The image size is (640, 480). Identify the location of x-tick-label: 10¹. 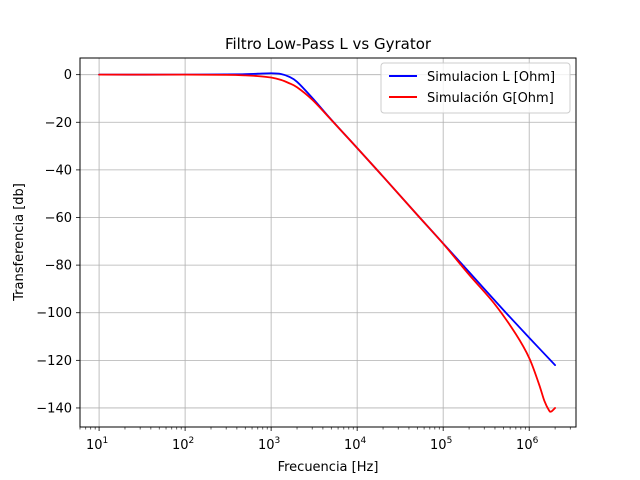
(97, 444).